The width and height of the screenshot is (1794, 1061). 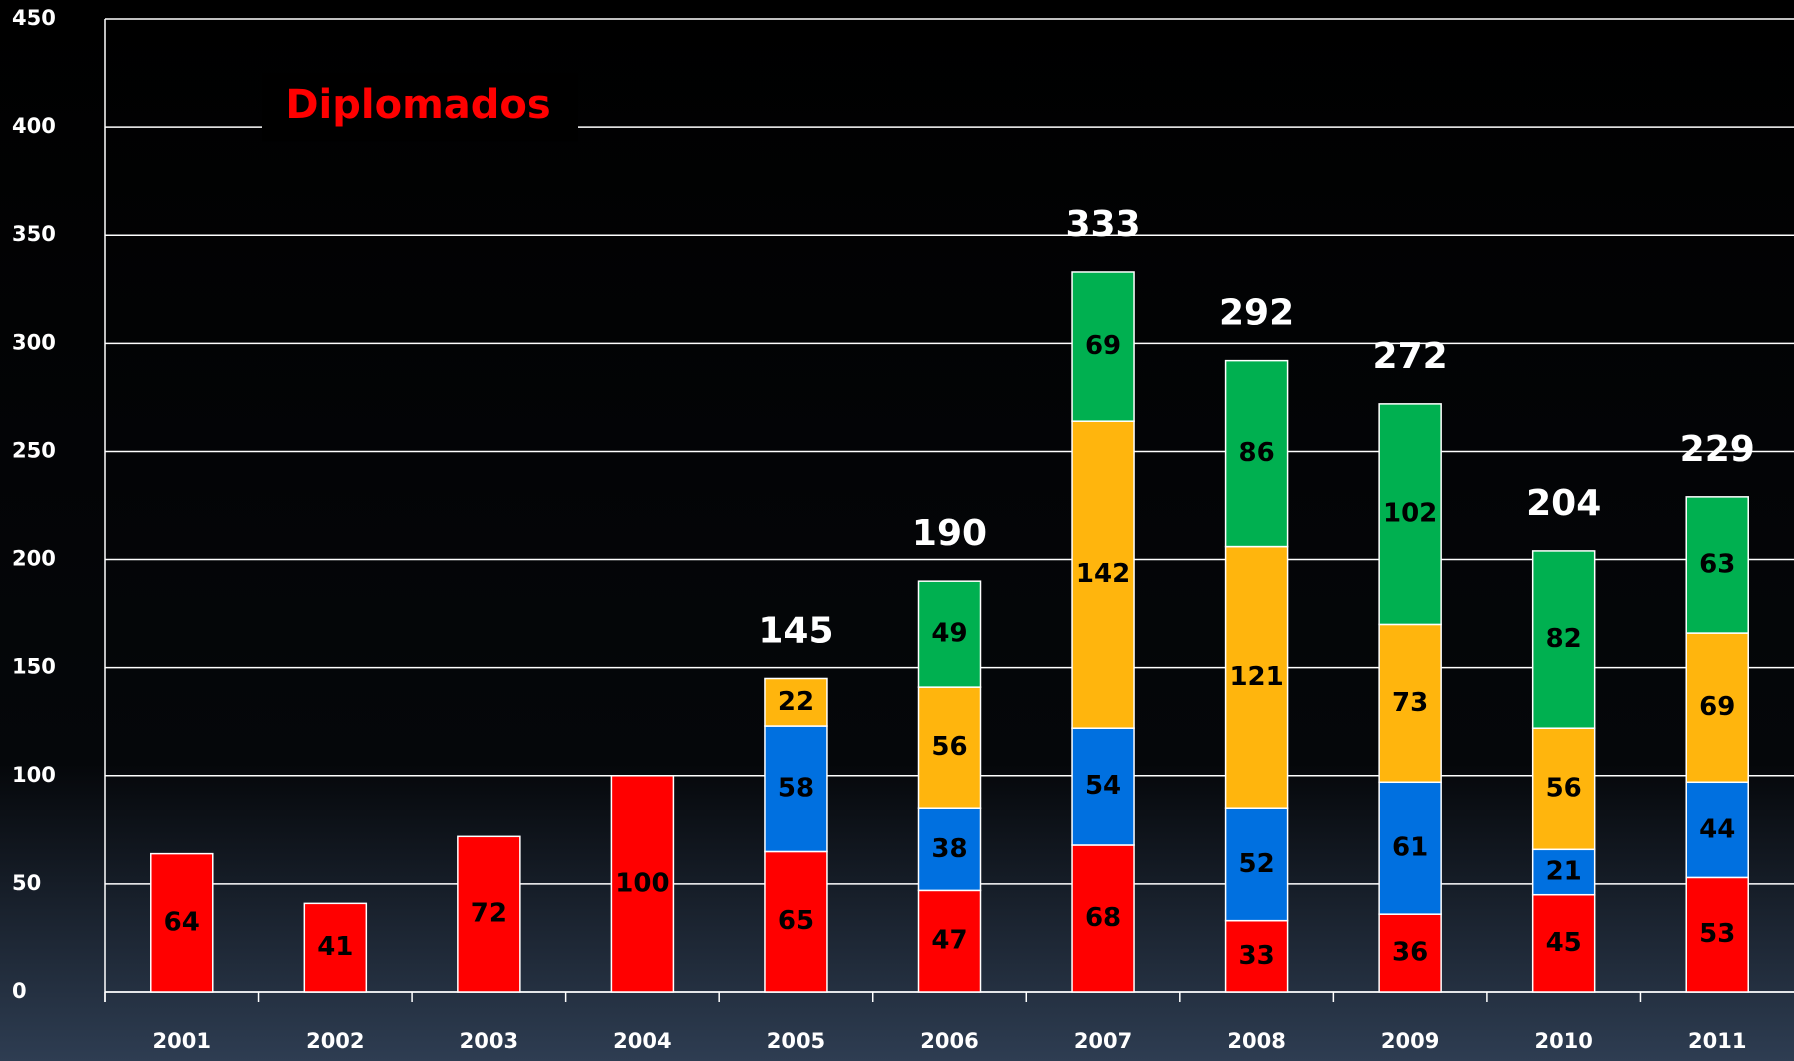 I want to click on x-tick-label: 2008, so click(x=1256, y=1041).